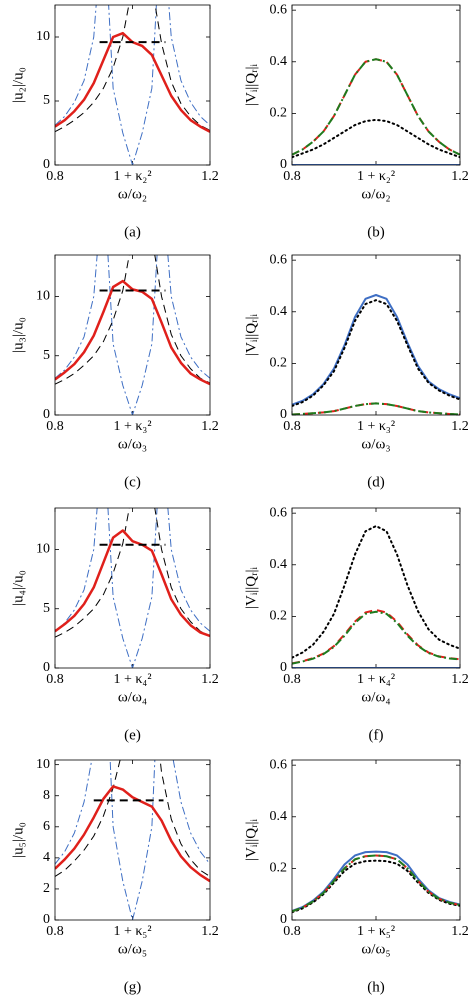 This screenshot has height=999, width=474. Describe the element at coordinates (46, 795) in the screenshot. I see `y-tick-label: 8` at that location.